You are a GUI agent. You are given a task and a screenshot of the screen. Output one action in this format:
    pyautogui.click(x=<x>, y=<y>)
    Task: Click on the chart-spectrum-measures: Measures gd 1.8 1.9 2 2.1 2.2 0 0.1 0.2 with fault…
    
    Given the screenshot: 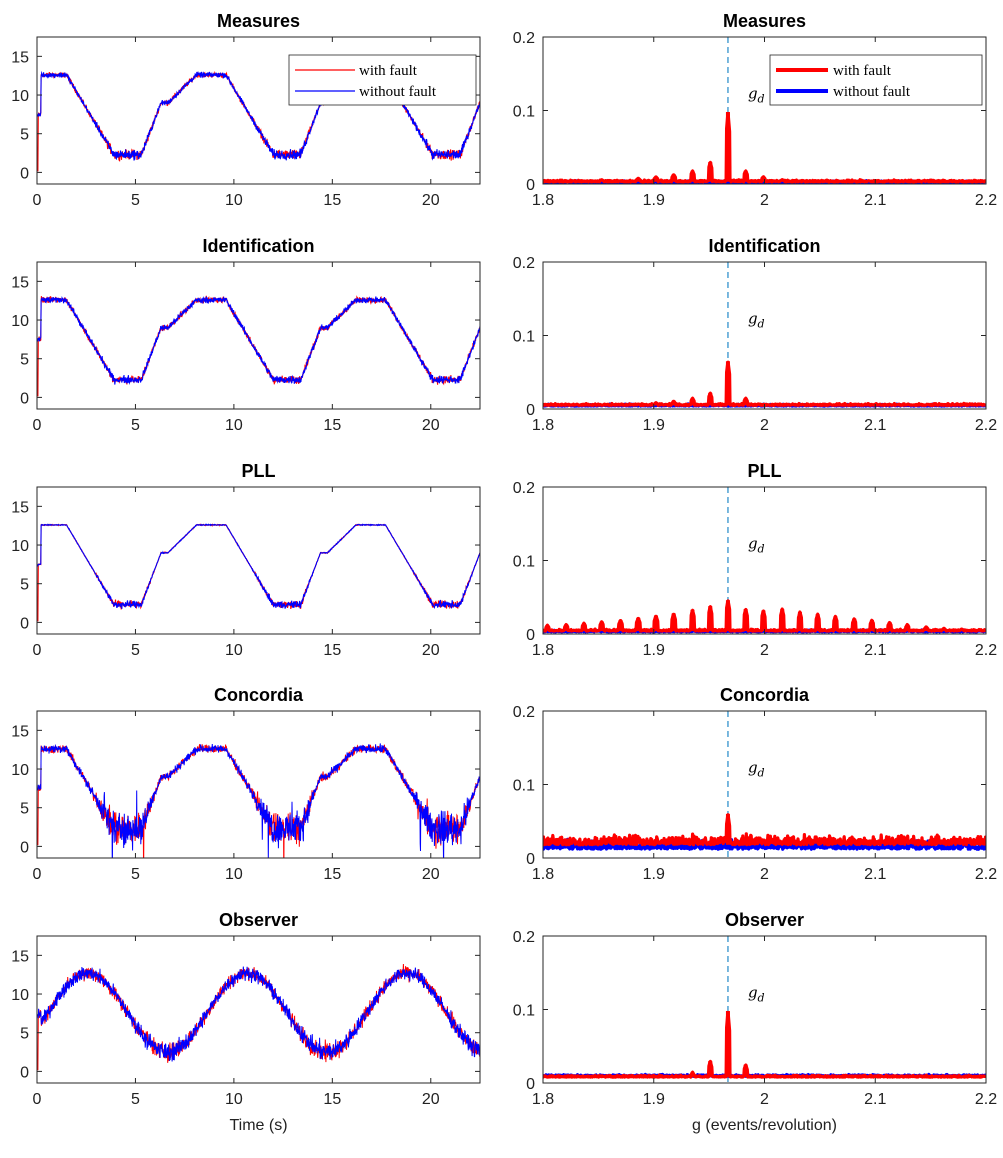 What is the action you would take?
    pyautogui.click(x=755, y=110)
    